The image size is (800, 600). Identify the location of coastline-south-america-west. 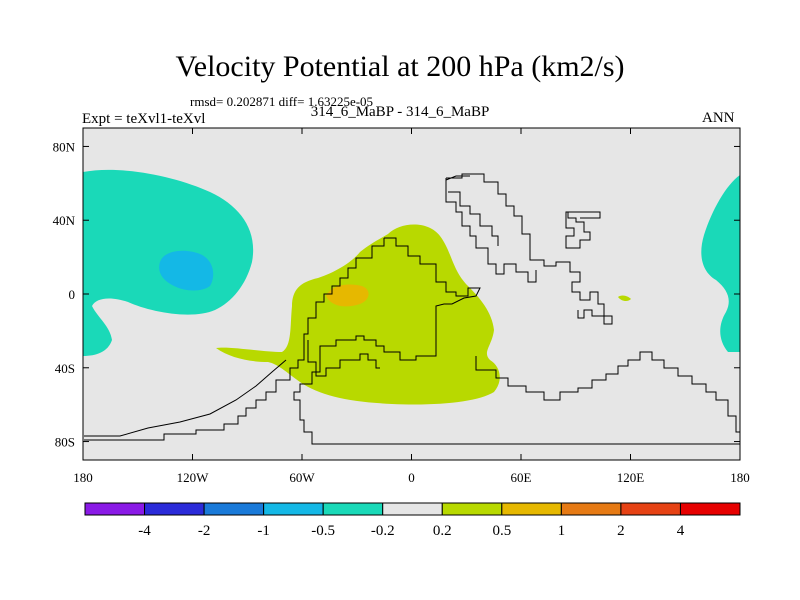
(185, 398).